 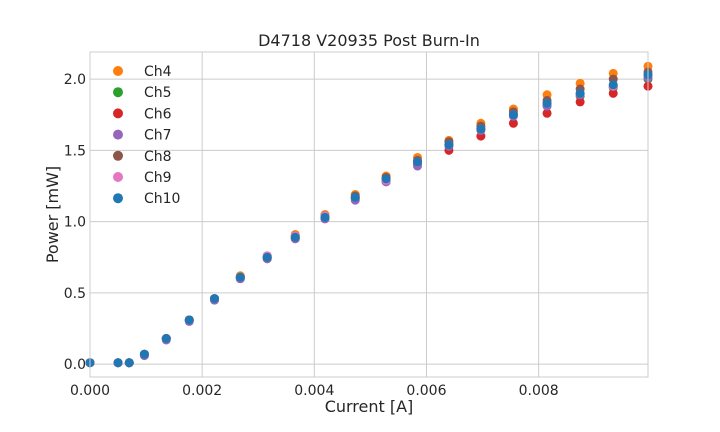 What do you see at coordinates (158, 157) in the screenshot?
I see `legend-label: Ch8` at bounding box center [158, 157].